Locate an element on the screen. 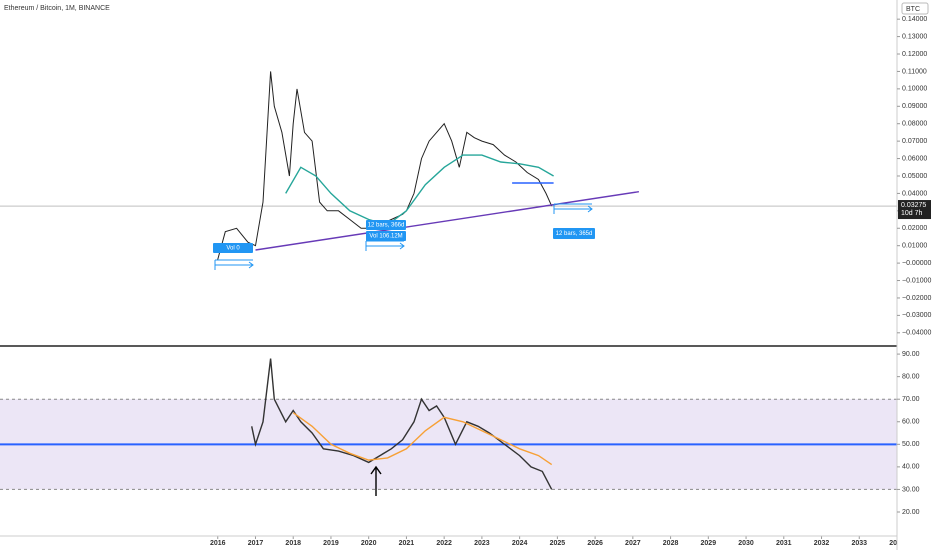  x-tick-label: 2017 is located at coordinates (256, 543).